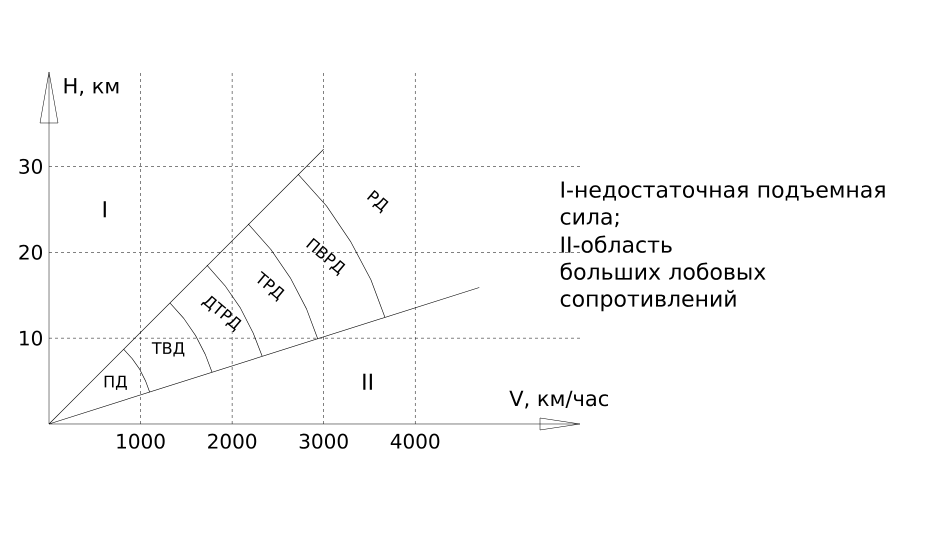 The width and height of the screenshot is (936, 534). I want to click on x-axis-title: V, км/час, so click(558, 399).